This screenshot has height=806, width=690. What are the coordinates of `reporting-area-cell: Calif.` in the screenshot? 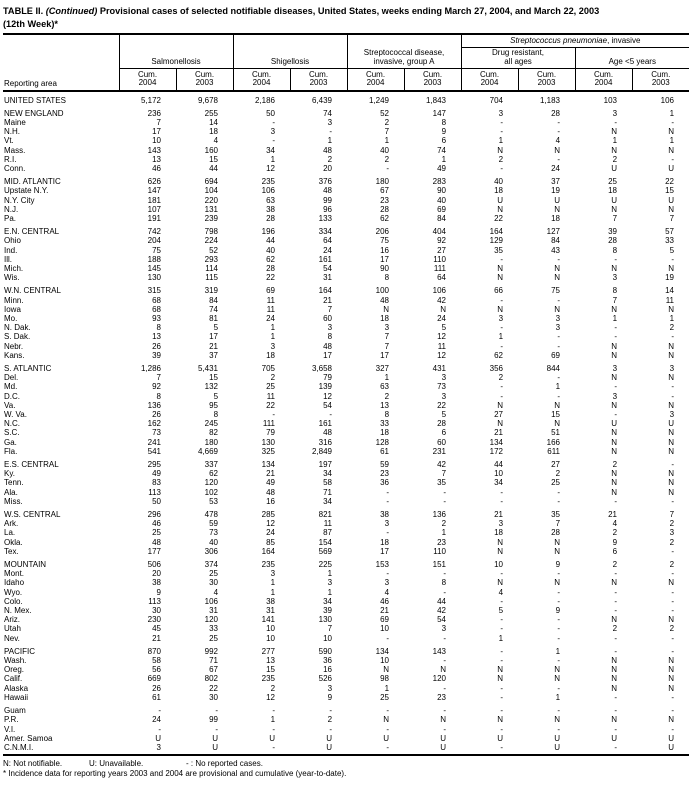 It's located at (13, 679).